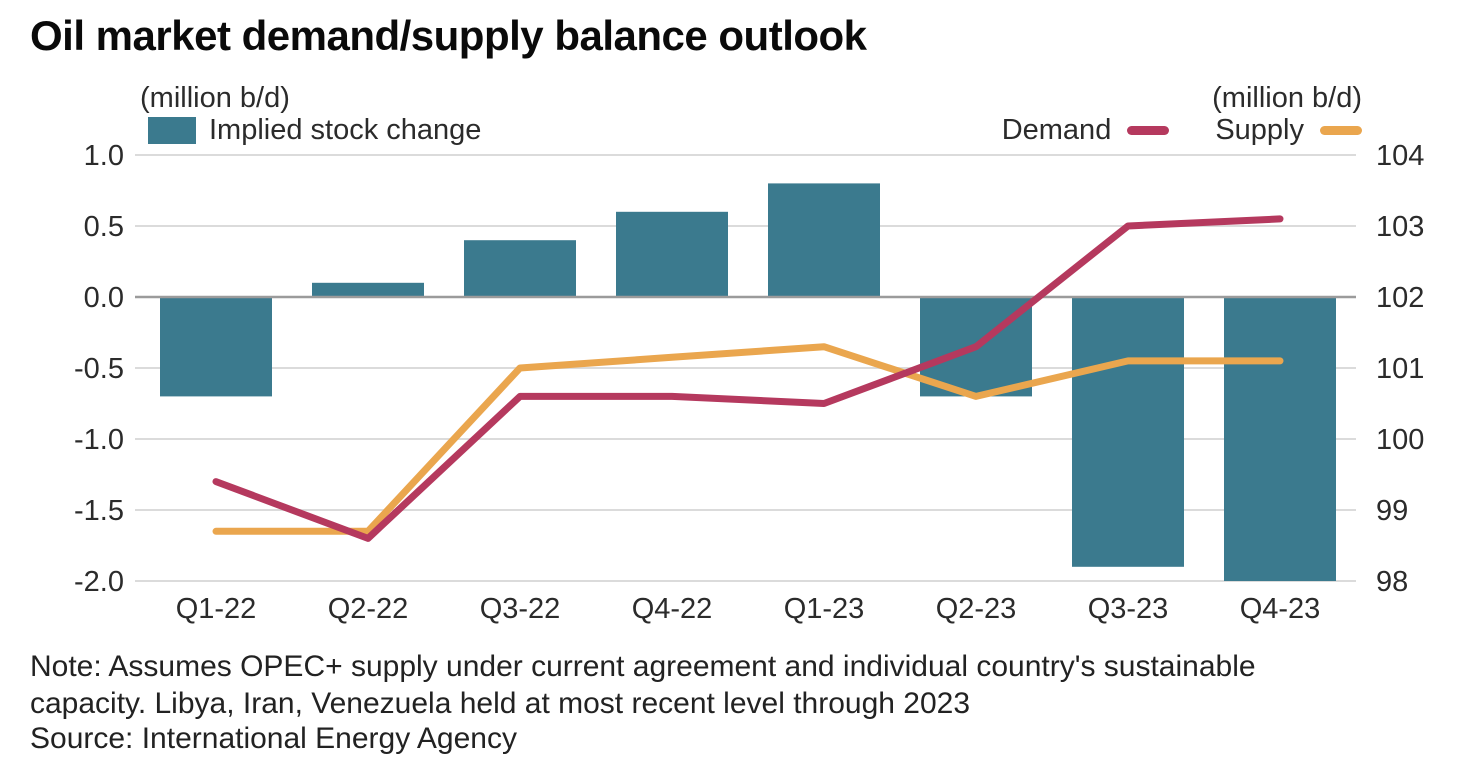  I want to click on x-axis-label: Q3-23, so click(1128, 609).